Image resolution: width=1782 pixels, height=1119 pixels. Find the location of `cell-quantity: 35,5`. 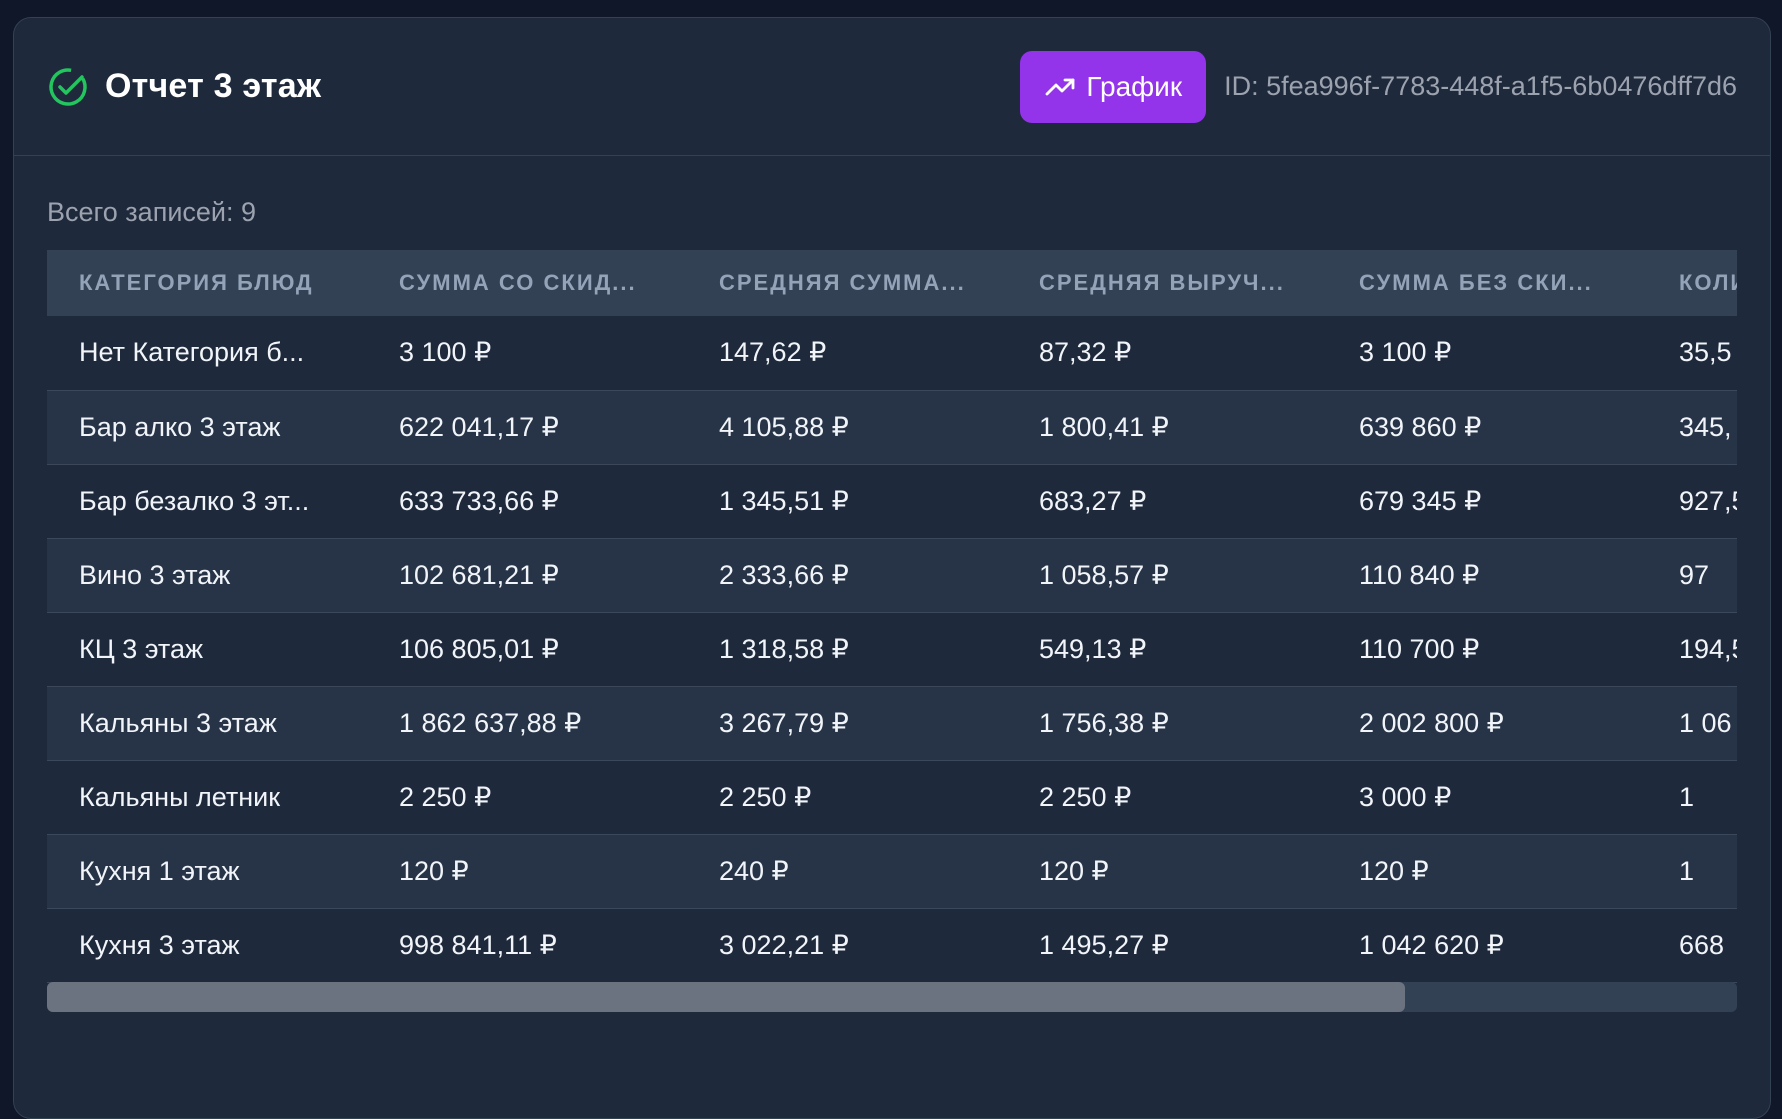

cell-quantity: 35,5 is located at coordinates (1705, 352).